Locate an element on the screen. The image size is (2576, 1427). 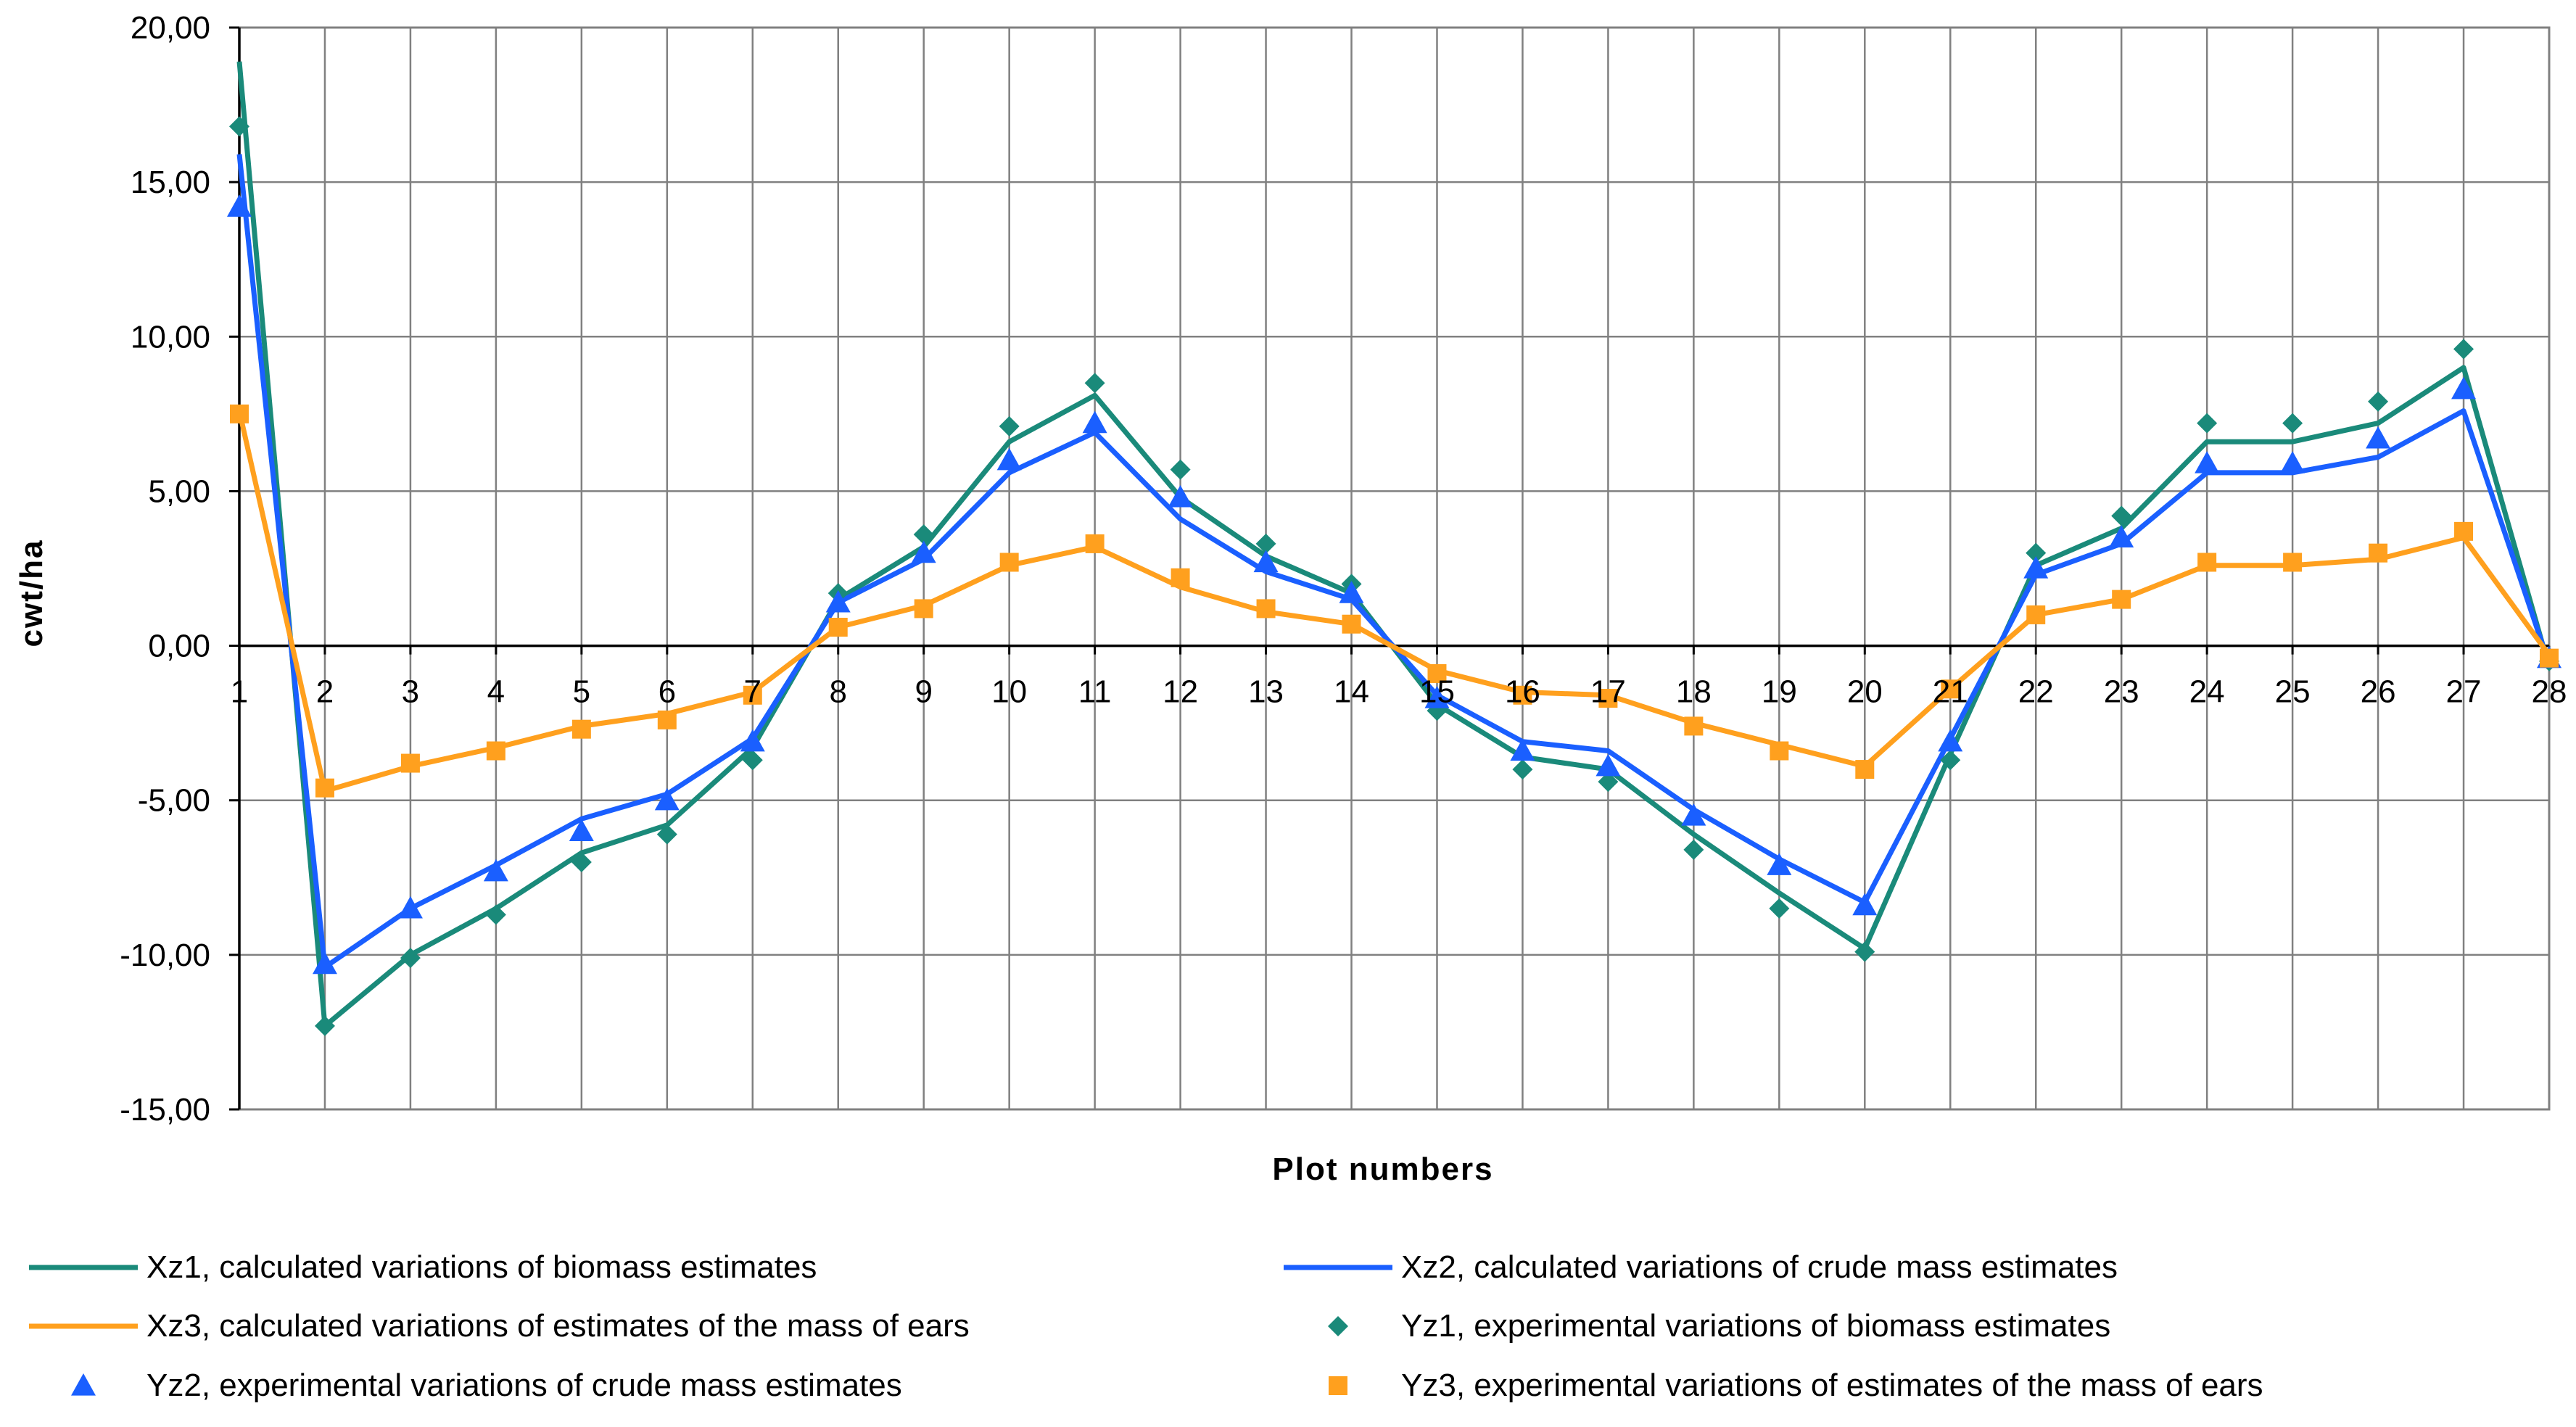
y-tick-label: 20,00 is located at coordinates (170, 28).